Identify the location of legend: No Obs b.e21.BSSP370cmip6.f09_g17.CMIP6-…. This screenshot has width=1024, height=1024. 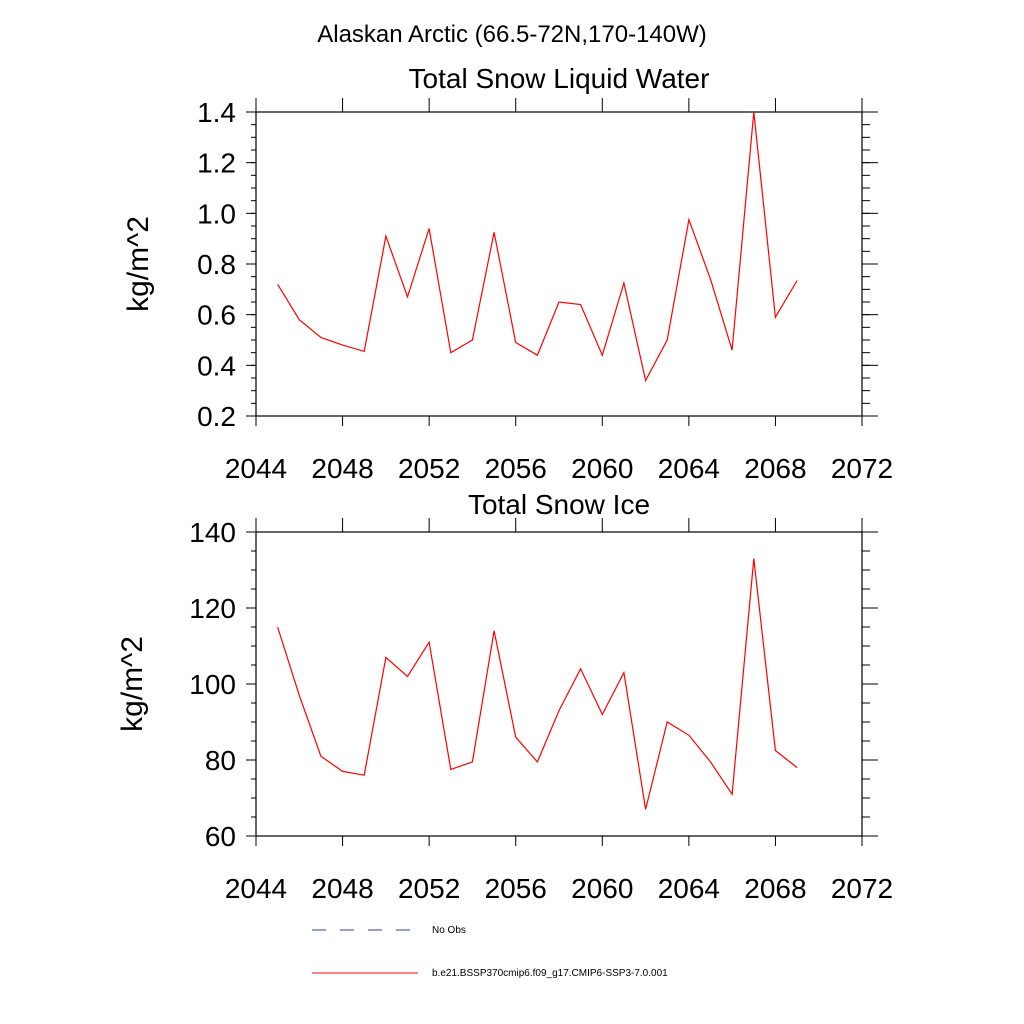
(490, 952).